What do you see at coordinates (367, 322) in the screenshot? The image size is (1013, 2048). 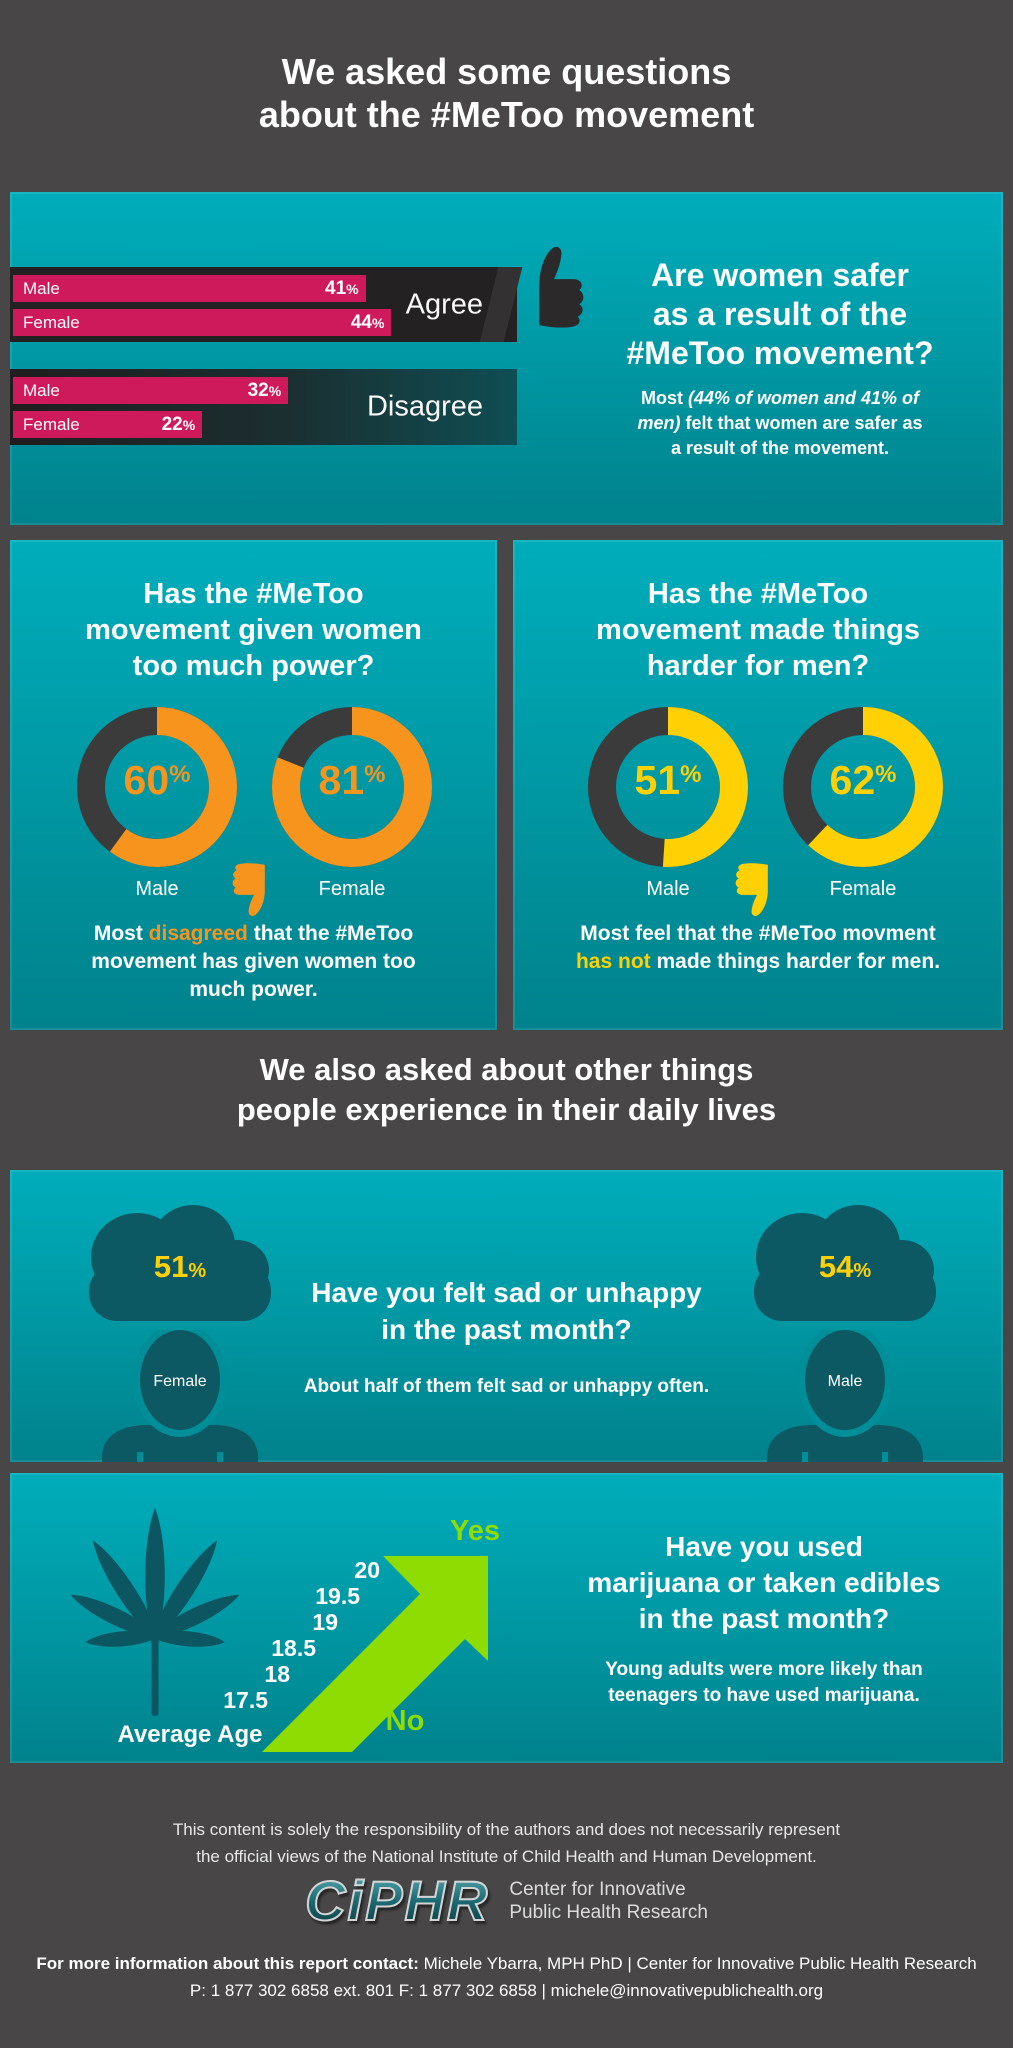 I see `bar-value: 44%` at bounding box center [367, 322].